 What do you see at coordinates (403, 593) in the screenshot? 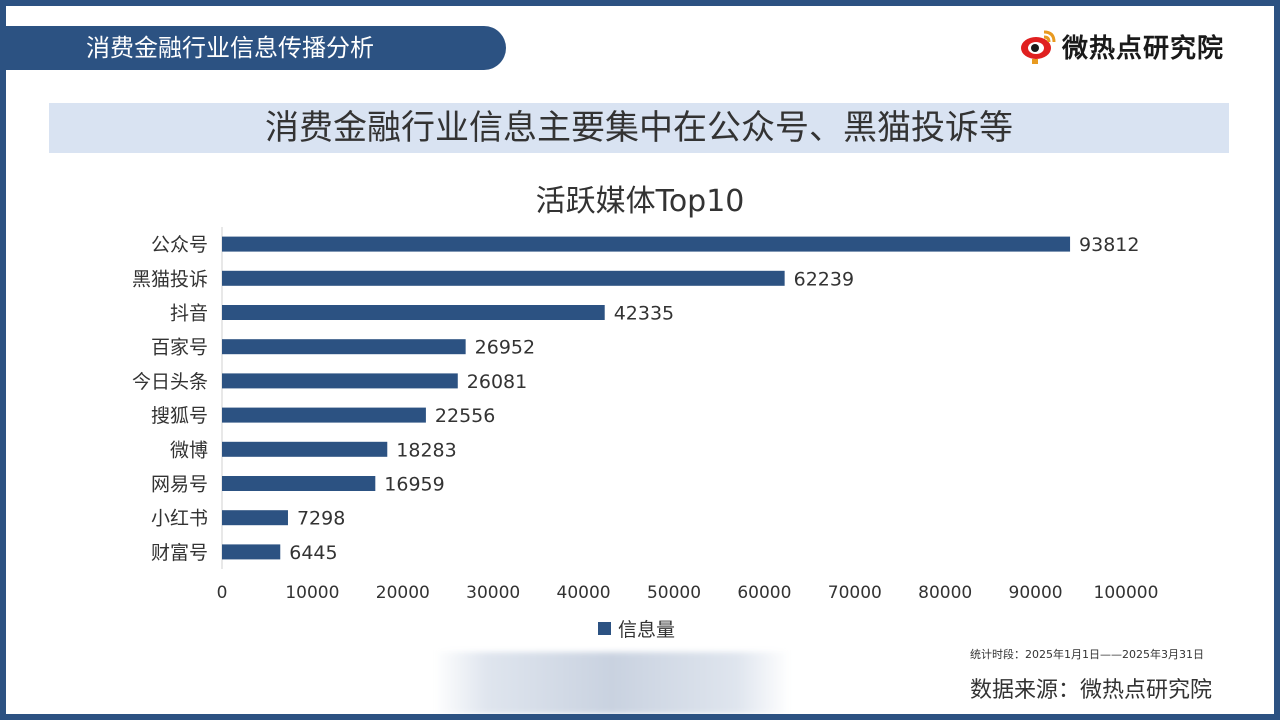
I see `x-tick-label: 20000` at bounding box center [403, 593].